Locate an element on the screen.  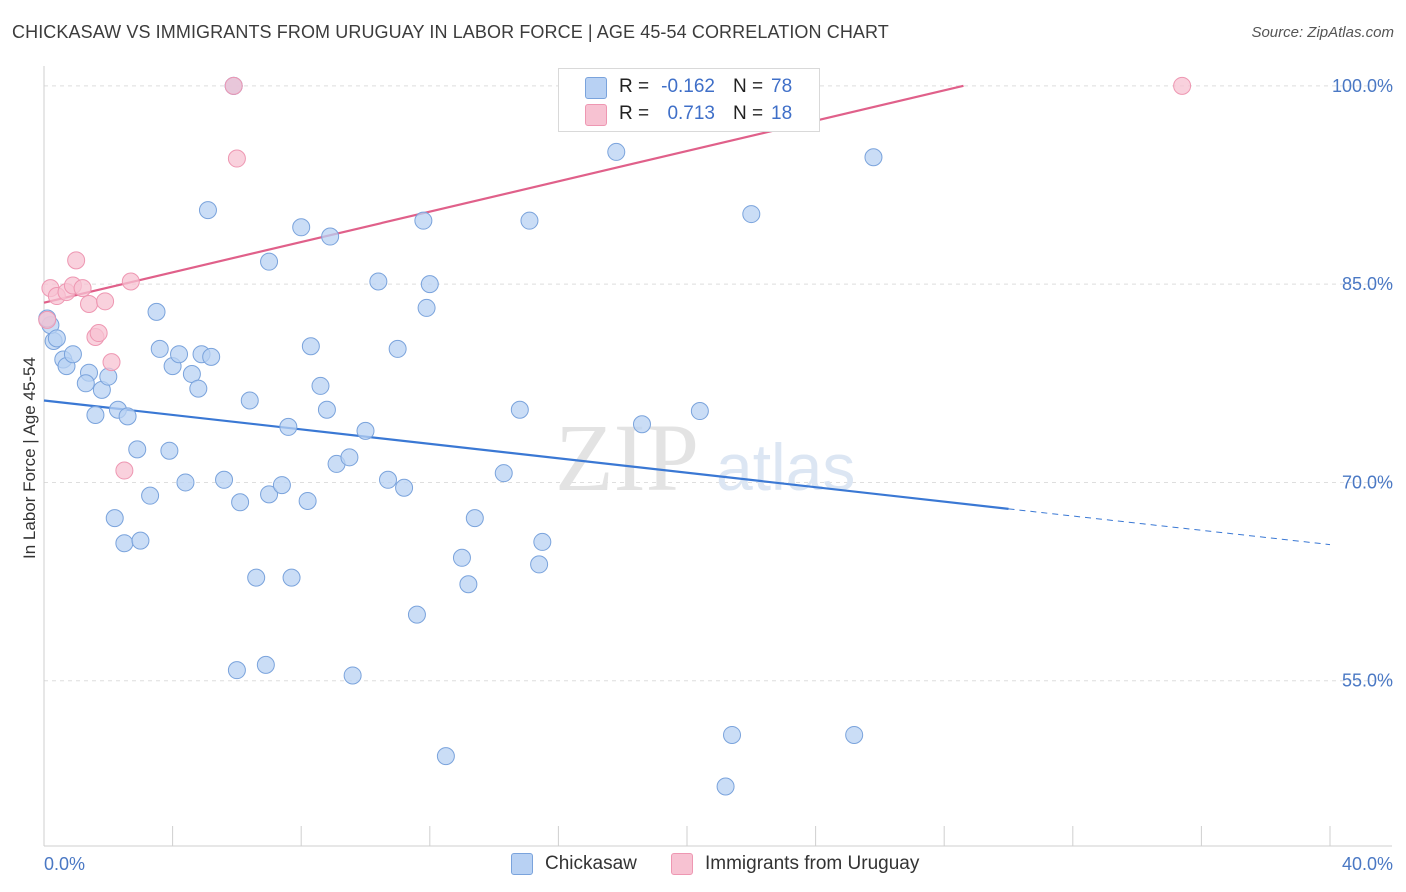
legend-n-value: 78 is located at coordinates (782, 86).